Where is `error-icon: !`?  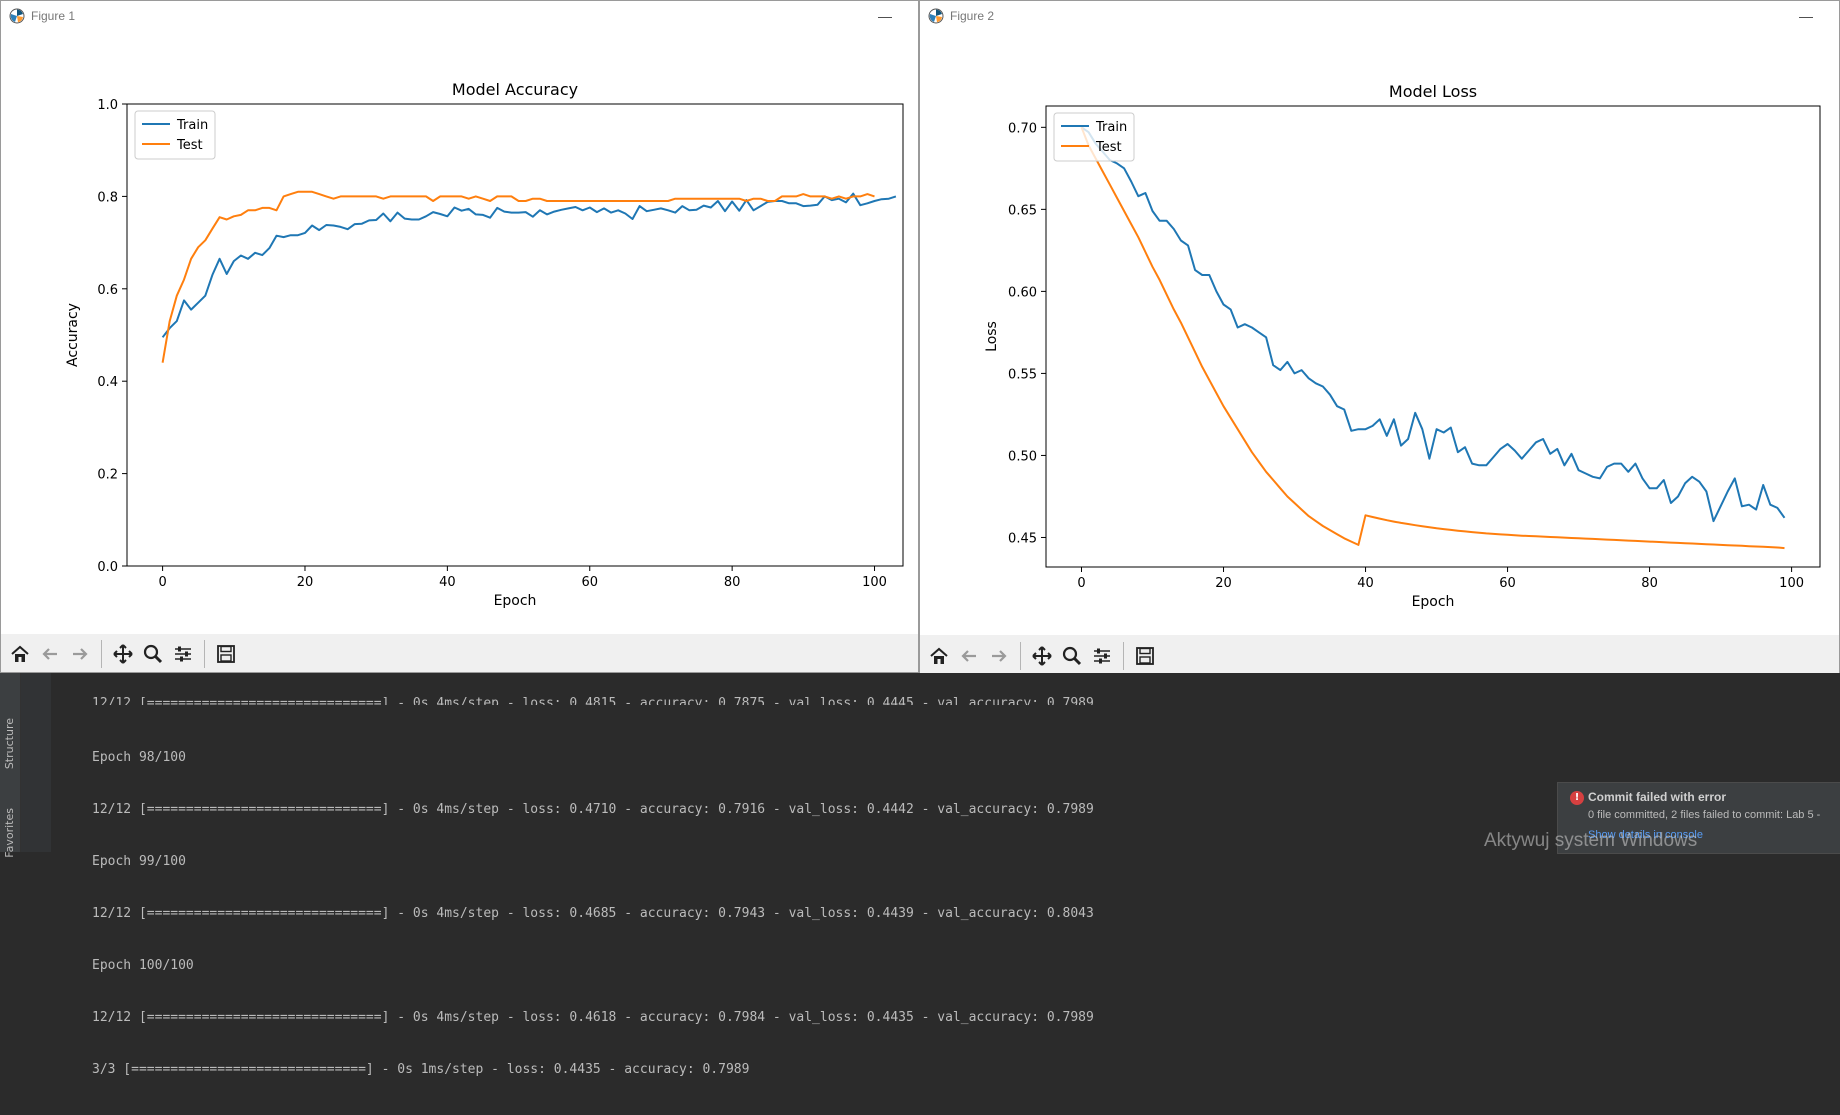
error-icon: ! is located at coordinates (1577, 798).